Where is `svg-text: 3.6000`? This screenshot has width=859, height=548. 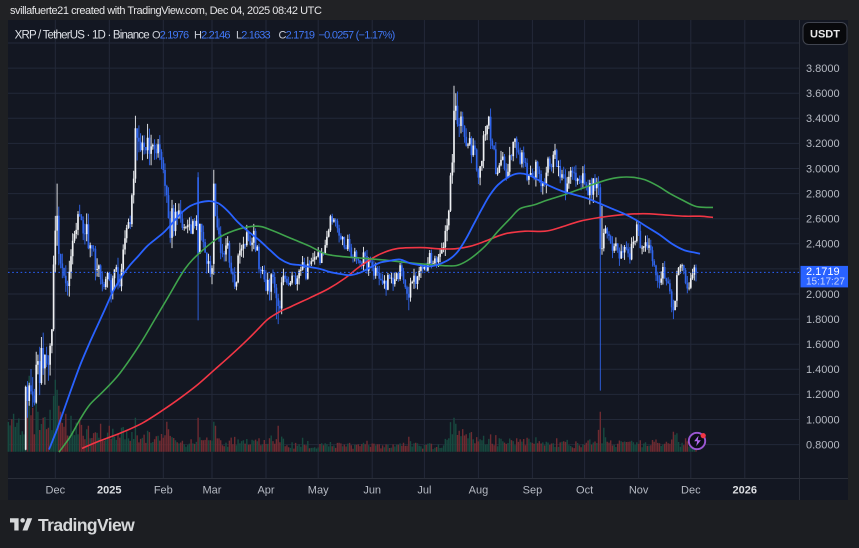 svg-text: 3.6000 is located at coordinates (823, 94).